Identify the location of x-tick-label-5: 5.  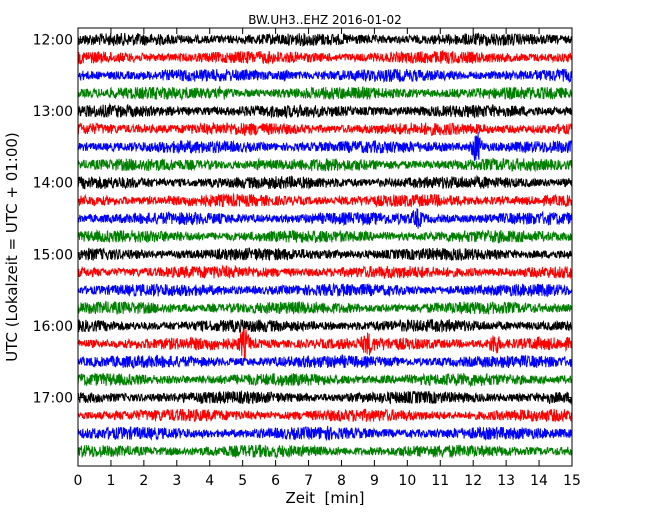
(242, 481).